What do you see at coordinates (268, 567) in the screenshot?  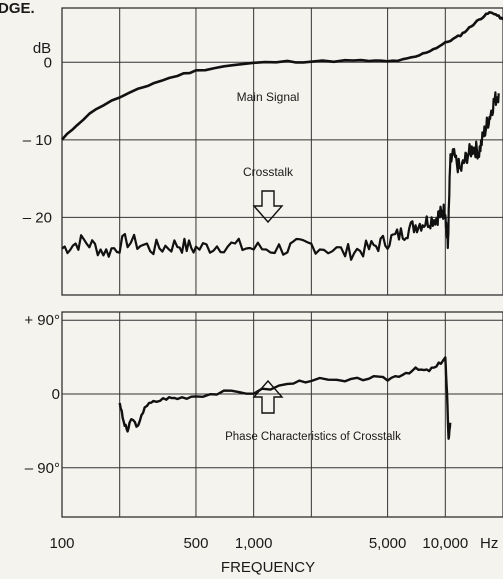 I see `x-axis-label: FREQUENCY` at bounding box center [268, 567].